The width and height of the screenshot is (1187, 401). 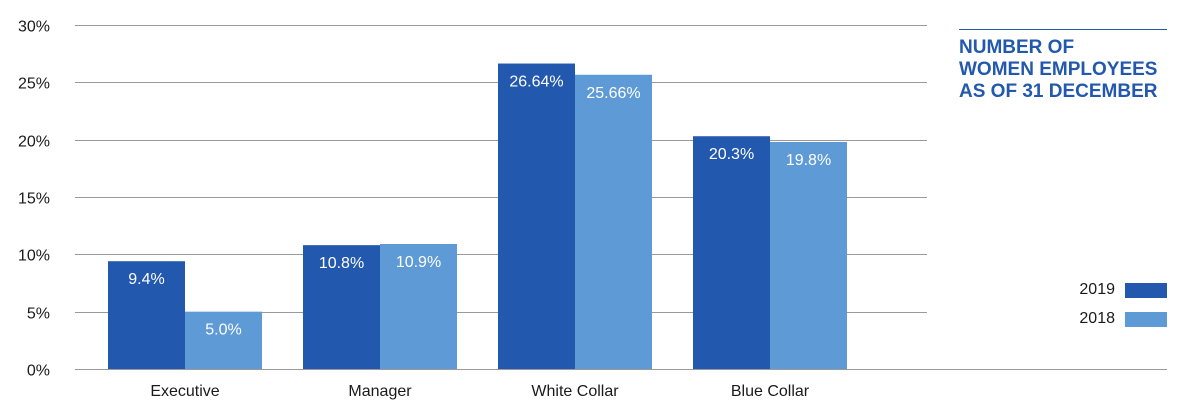 What do you see at coordinates (1063, 29) in the screenshot?
I see `title-rule` at bounding box center [1063, 29].